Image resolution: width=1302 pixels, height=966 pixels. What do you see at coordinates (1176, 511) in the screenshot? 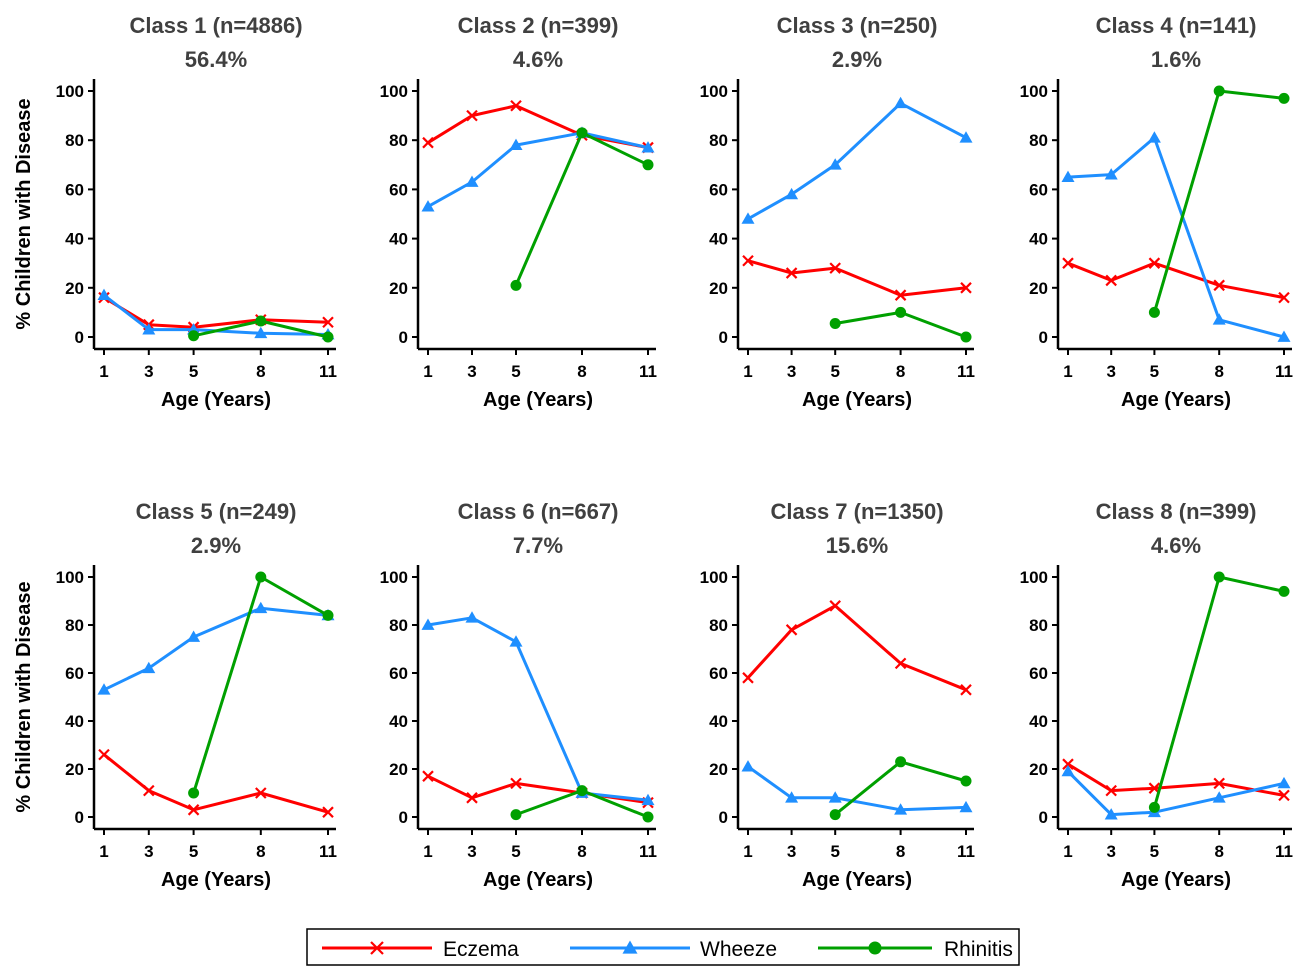
I see `panel-title: Class 8 (n=399)` at bounding box center [1176, 511].